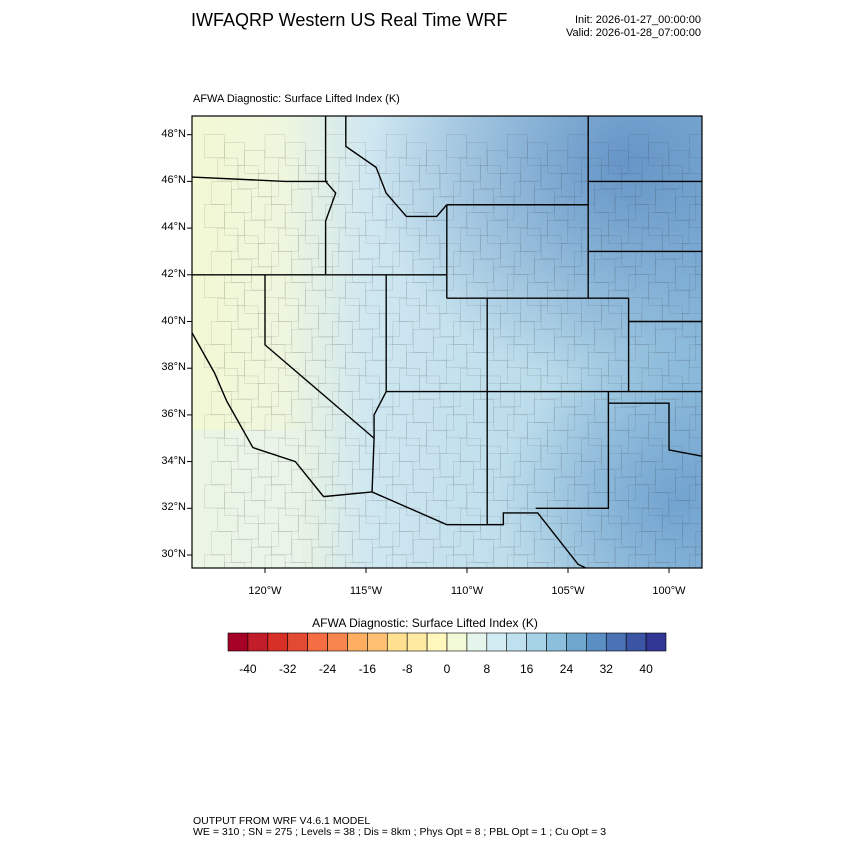 The width and height of the screenshot is (850, 850). I want to click on lon-label: 100°W, so click(669, 591).